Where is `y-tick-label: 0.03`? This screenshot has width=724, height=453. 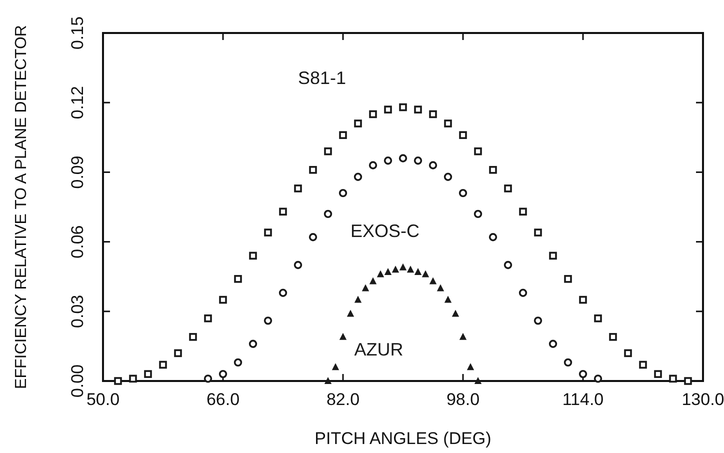 y-tick-label: 0.03 is located at coordinates (77, 311).